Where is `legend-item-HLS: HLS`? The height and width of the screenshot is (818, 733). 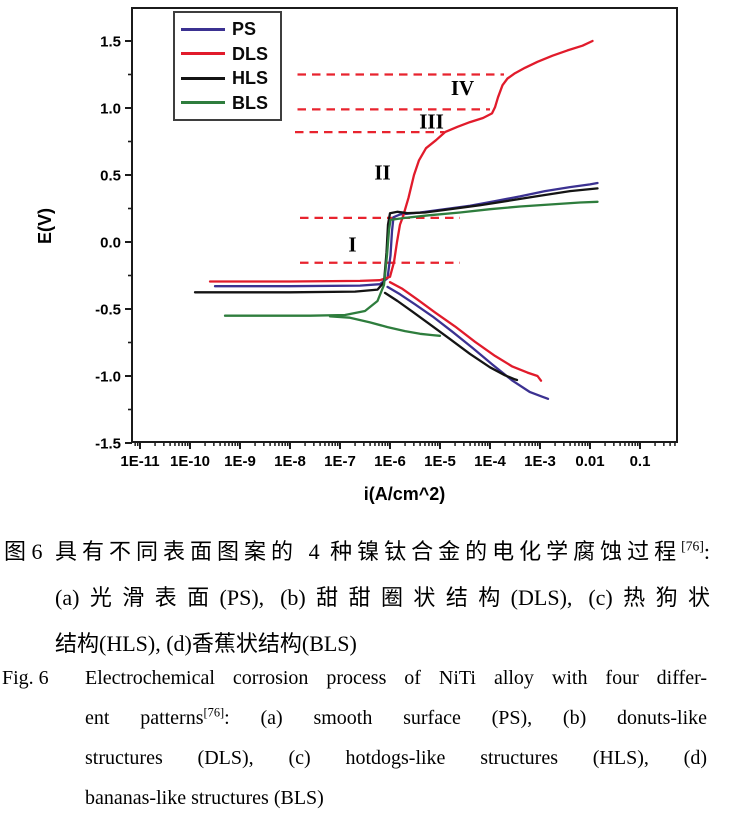 legend-item-HLS: HLS is located at coordinates (230, 78).